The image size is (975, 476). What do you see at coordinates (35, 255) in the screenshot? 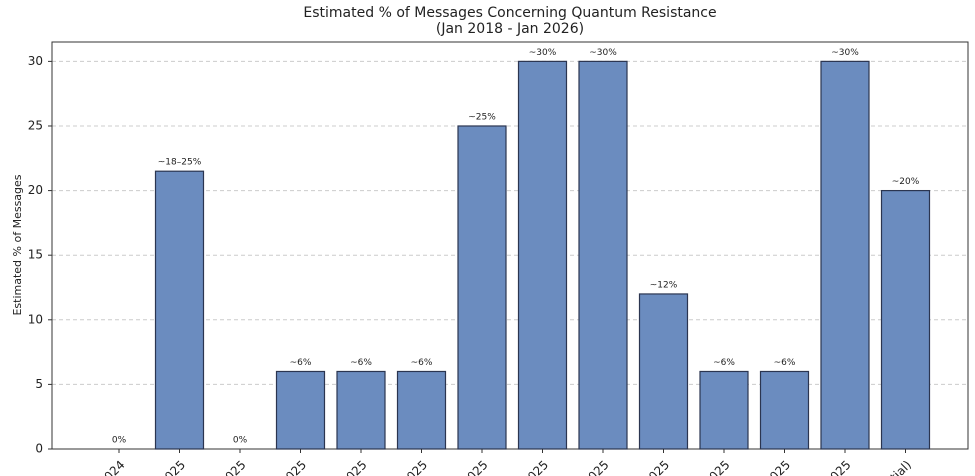
I see `y-tick-label: 15` at bounding box center [35, 255].